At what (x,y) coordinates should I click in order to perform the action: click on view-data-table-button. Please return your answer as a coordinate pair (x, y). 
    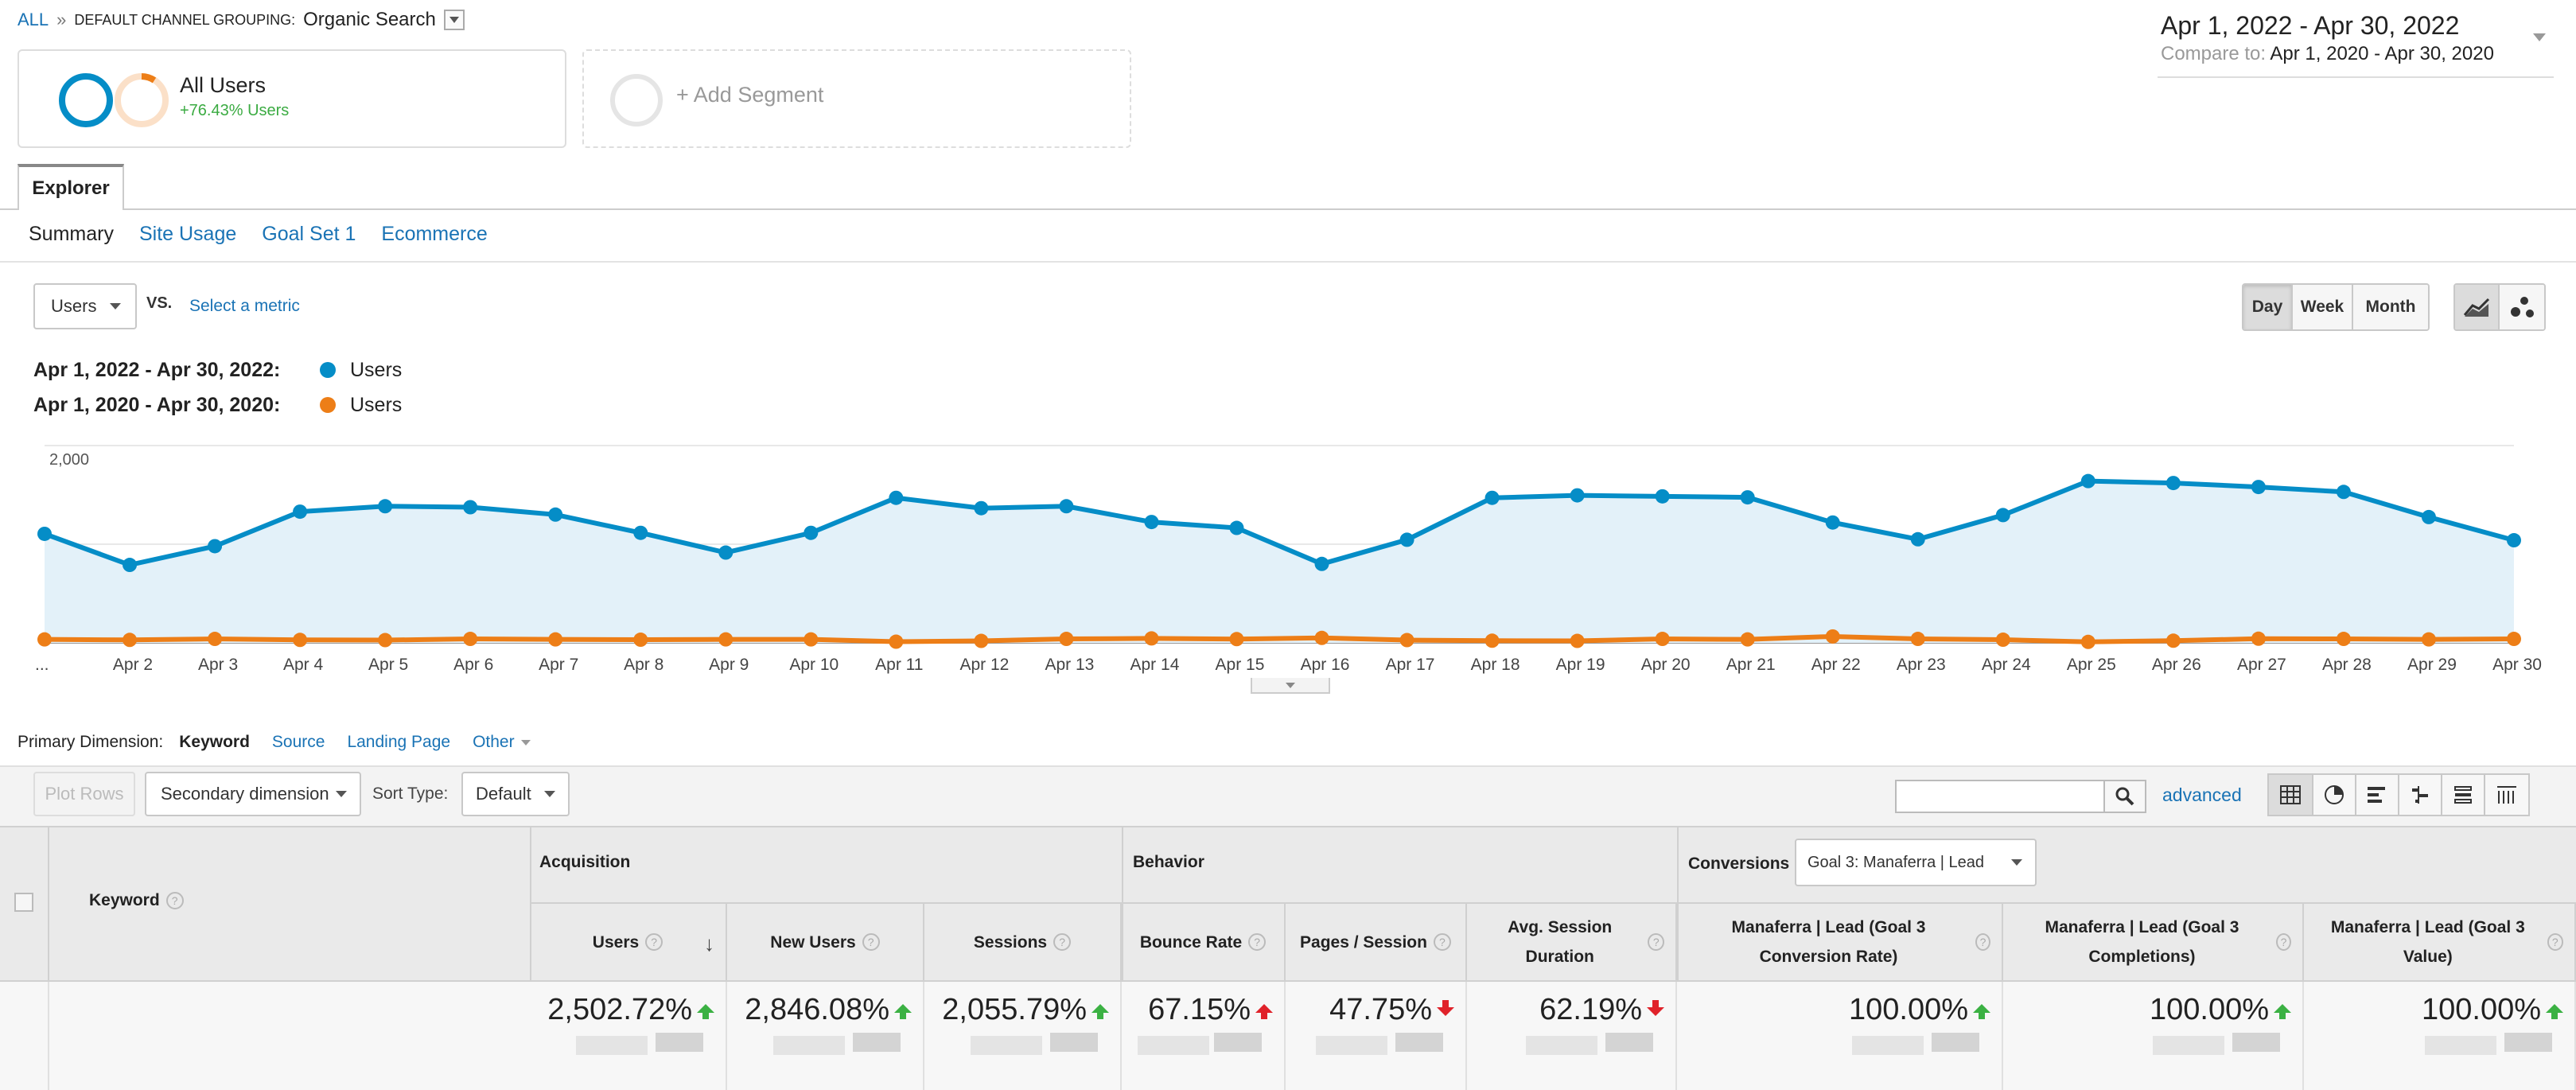
    Looking at the image, I should click on (2291, 795).